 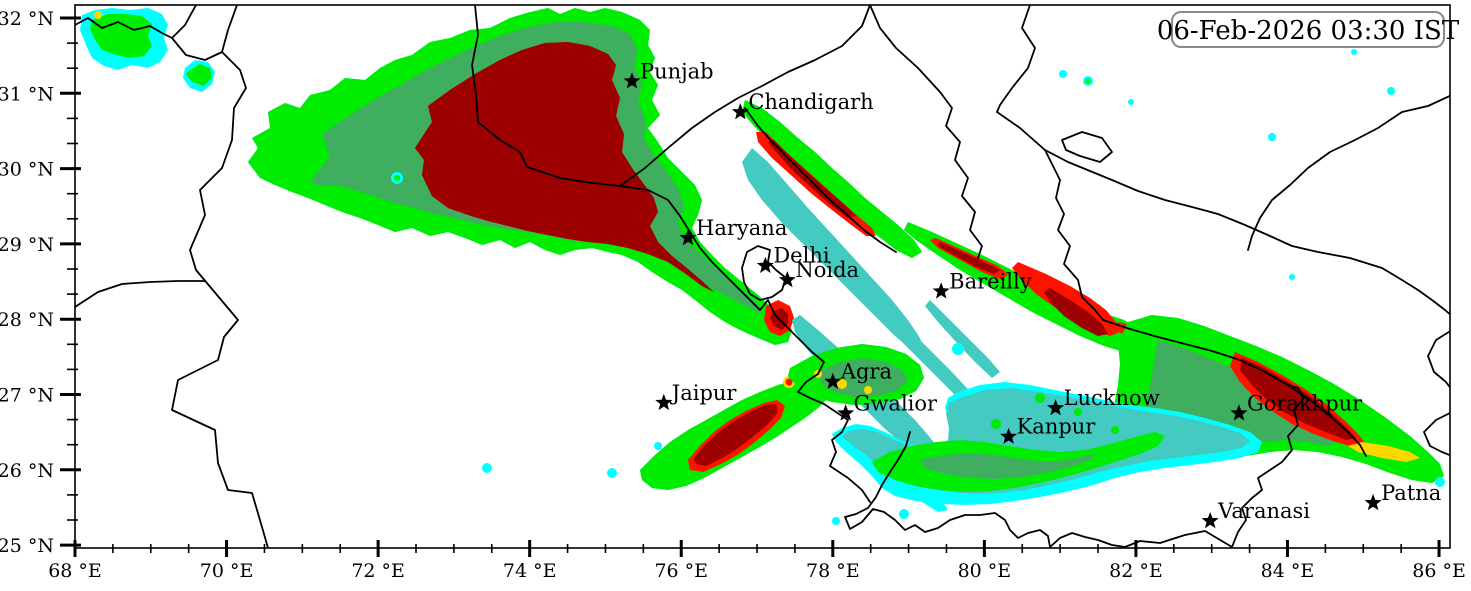 I want to click on city-marker-patna: Patna, so click(x=1402, y=496).